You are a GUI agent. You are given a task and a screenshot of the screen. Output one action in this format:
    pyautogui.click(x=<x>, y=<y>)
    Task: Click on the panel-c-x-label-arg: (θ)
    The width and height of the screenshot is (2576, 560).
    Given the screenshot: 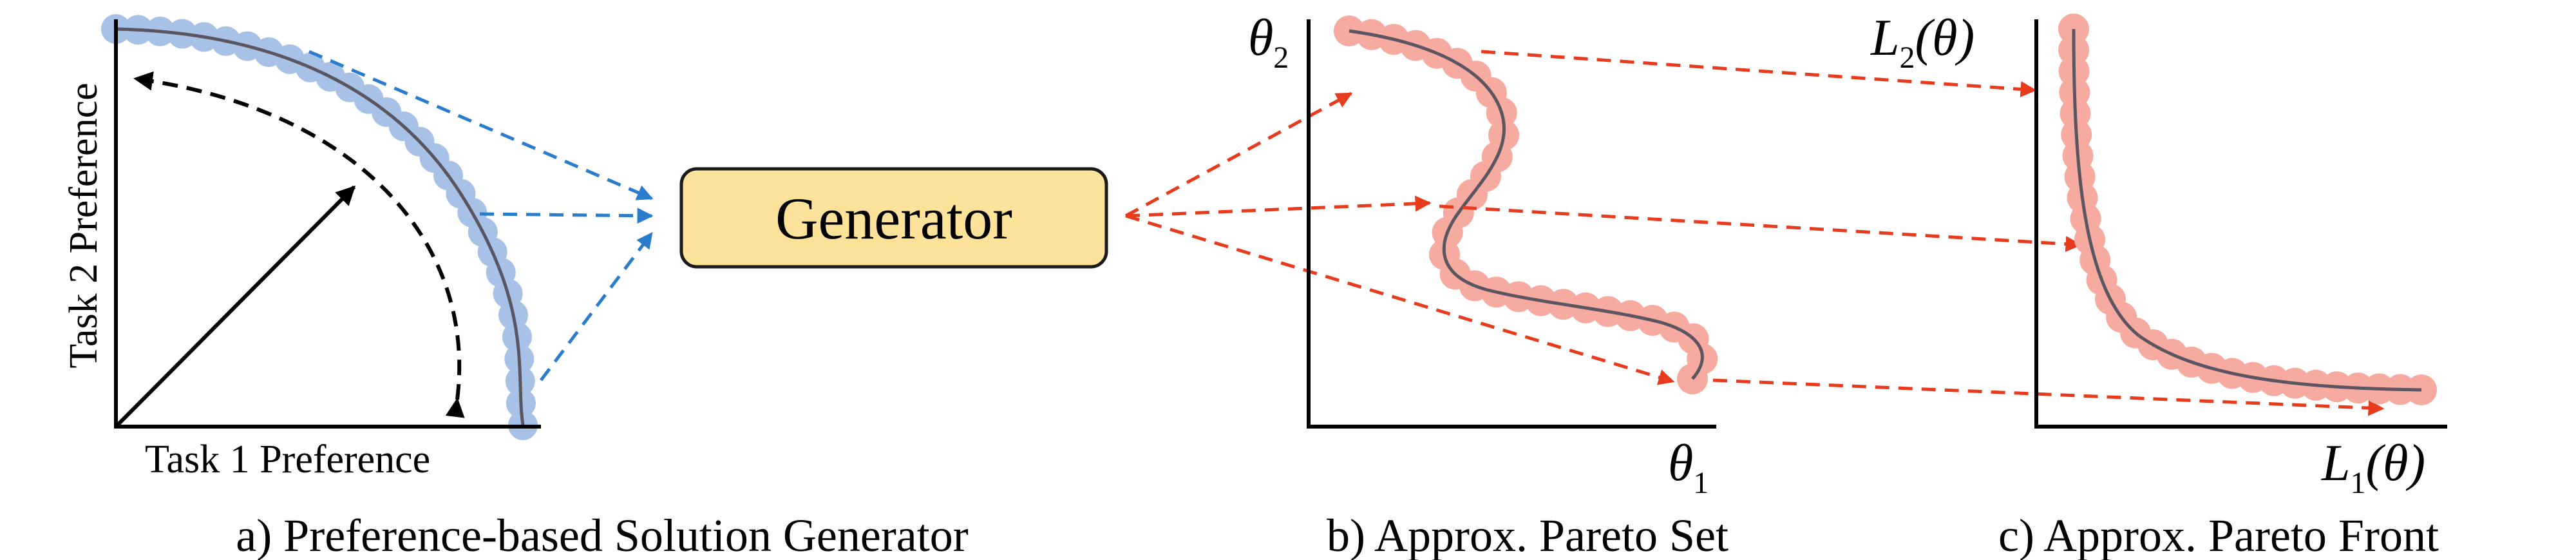 What is the action you would take?
    pyautogui.click(x=2396, y=463)
    